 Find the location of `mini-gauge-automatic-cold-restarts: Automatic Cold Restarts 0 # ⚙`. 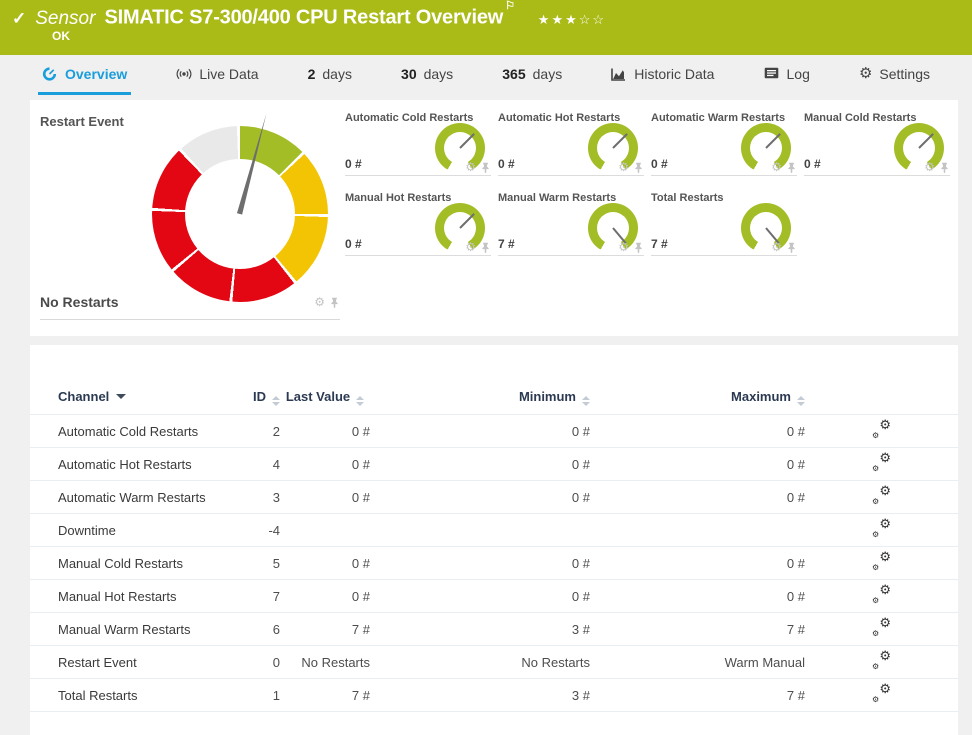

mini-gauge-automatic-cold-restarts: Automatic Cold Restarts 0 # ⚙ is located at coordinates (418, 143).